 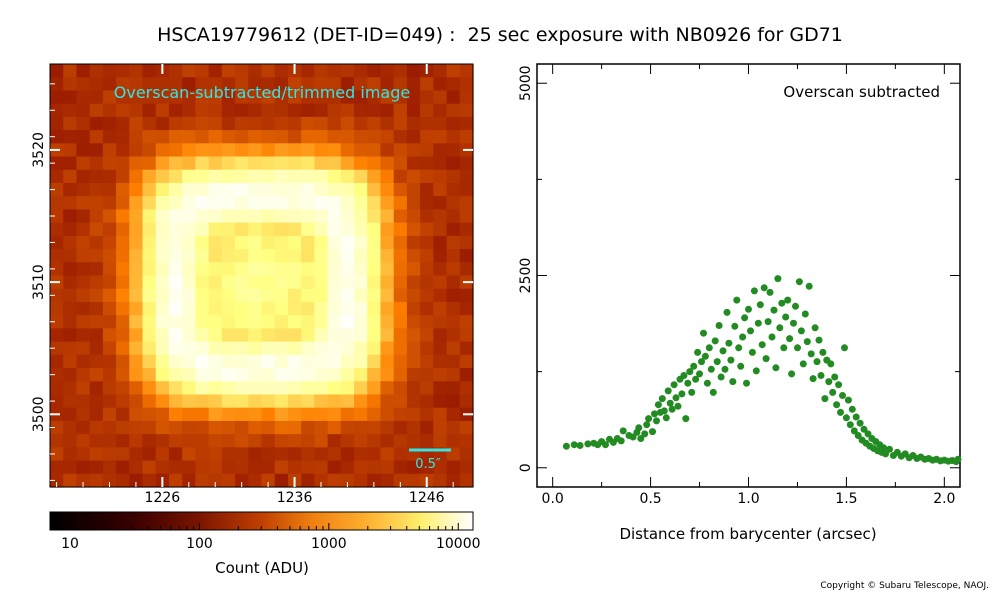 What do you see at coordinates (526, 467) in the screenshot?
I see `scatter-y-tick-label: 0` at bounding box center [526, 467].